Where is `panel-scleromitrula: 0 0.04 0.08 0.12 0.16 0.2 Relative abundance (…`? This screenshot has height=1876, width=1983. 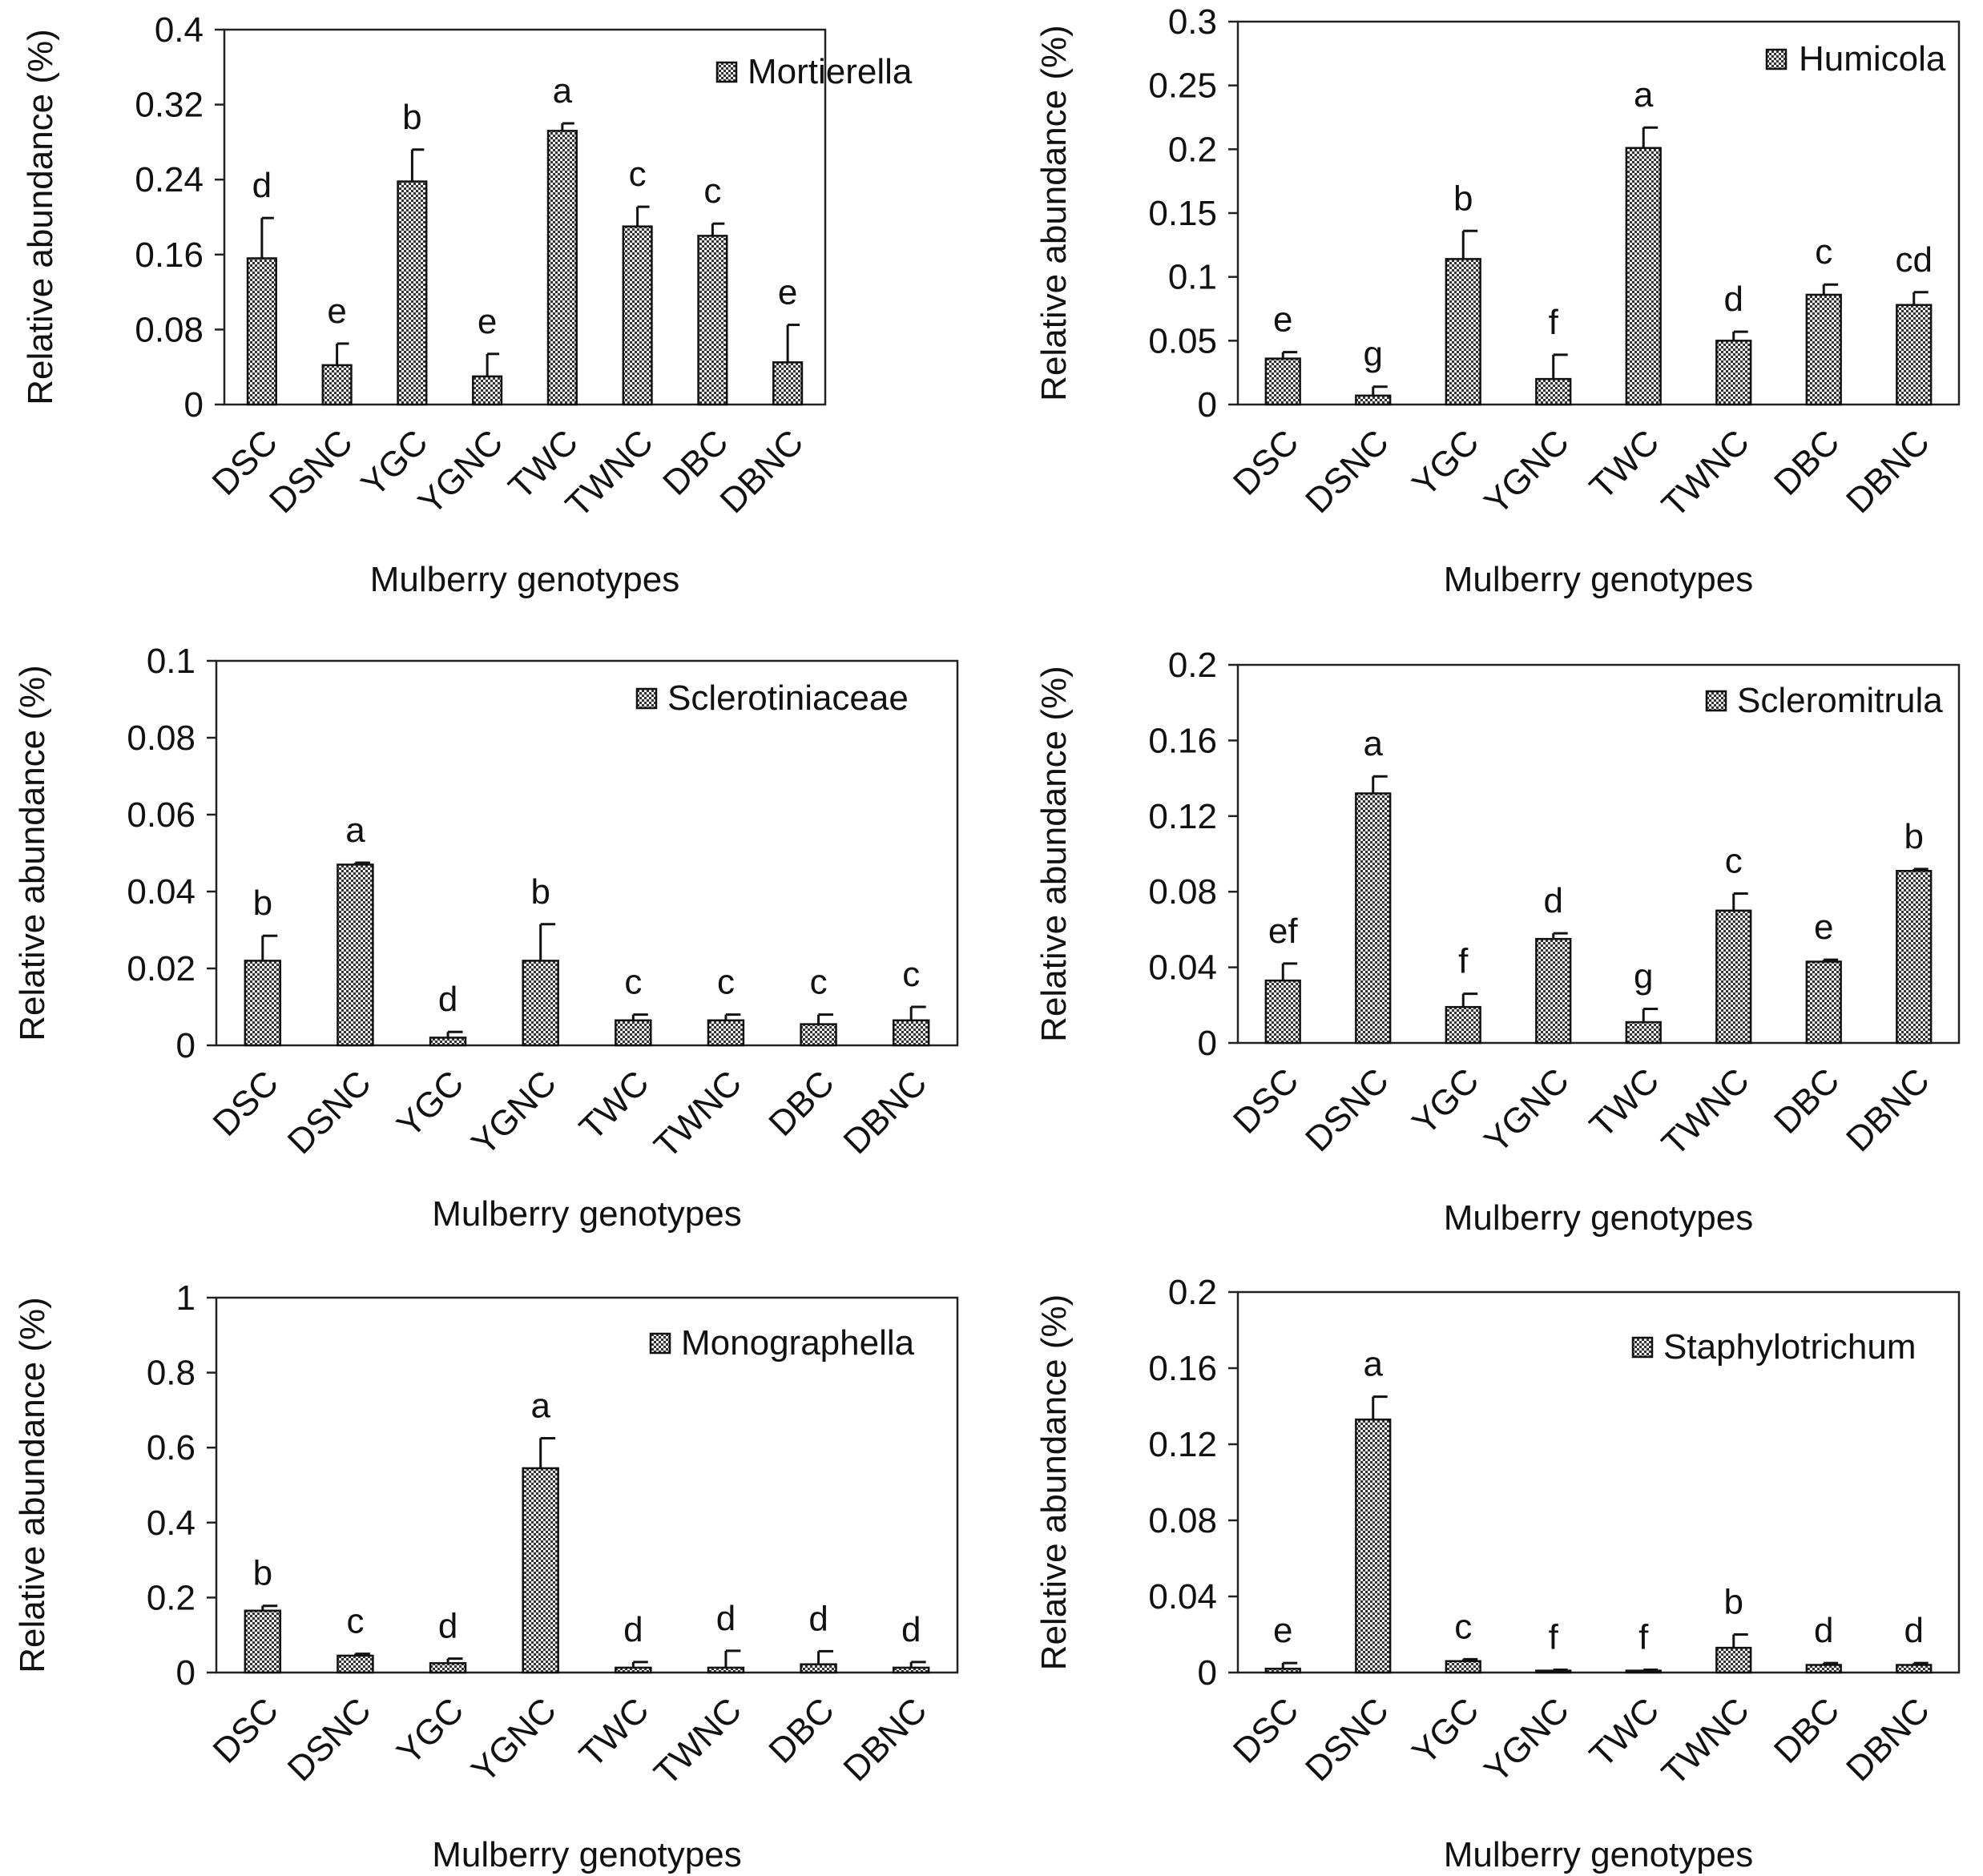
panel-scleromitrula: 0 0.04 0.08 0.12 0.16 0.2 Relative abundance (… is located at coordinates (1497, 942).